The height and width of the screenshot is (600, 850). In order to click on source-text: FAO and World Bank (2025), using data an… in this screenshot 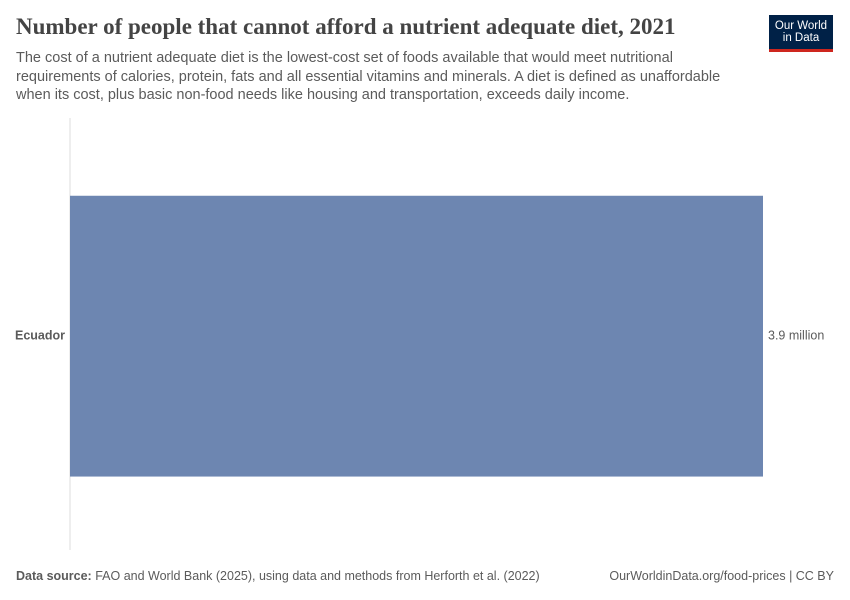, I will do `click(317, 576)`.